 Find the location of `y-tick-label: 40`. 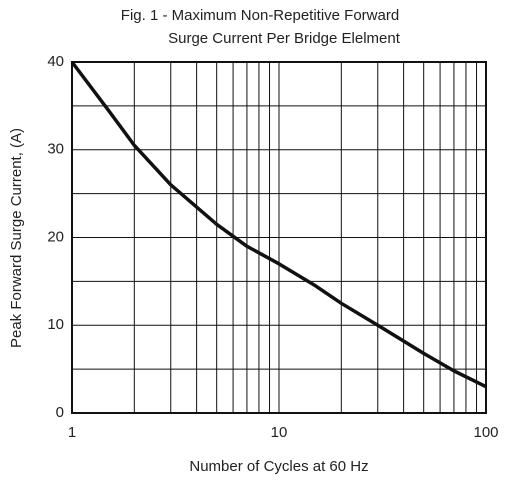

y-tick-label: 40 is located at coordinates (55, 61).